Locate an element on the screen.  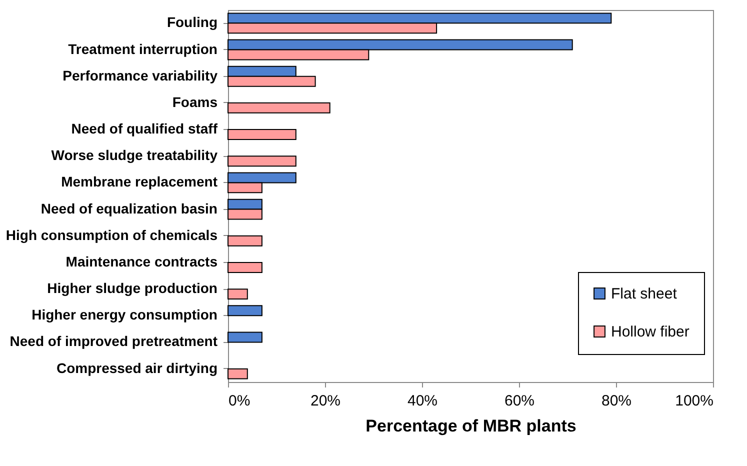
x-tick-label: 20% is located at coordinates (325, 401).